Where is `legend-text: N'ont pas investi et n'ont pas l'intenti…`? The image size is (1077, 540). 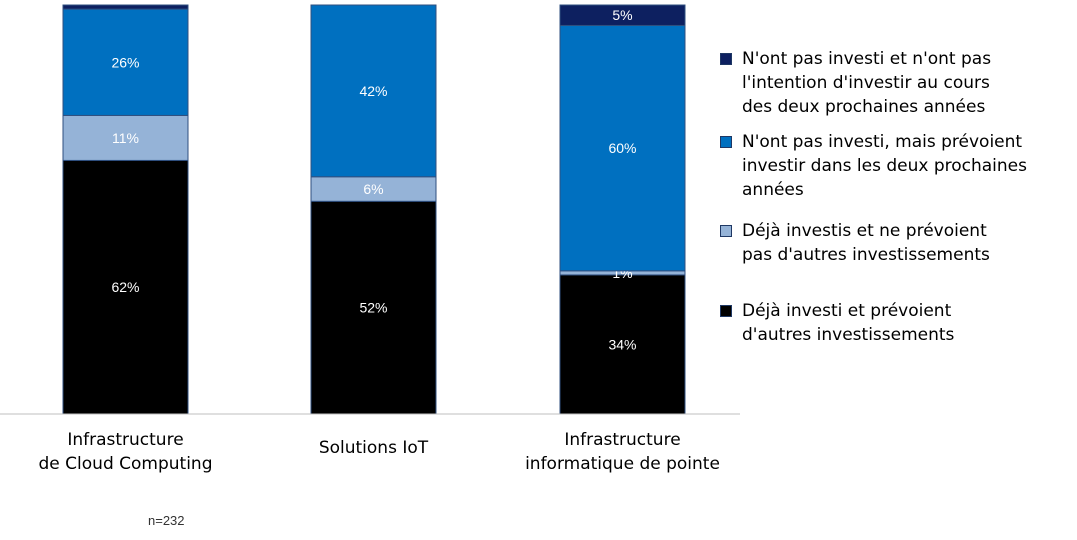
legend-text: N'ont pas investi et n'ont pas l'intenti… is located at coordinates (867, 83).